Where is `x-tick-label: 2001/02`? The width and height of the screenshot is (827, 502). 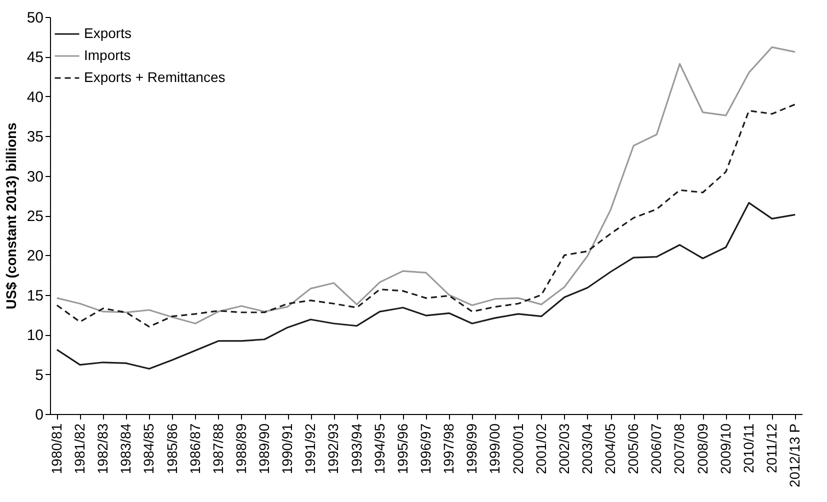
x-tick-label: 2001/02 is located at coordinates (540, 448).